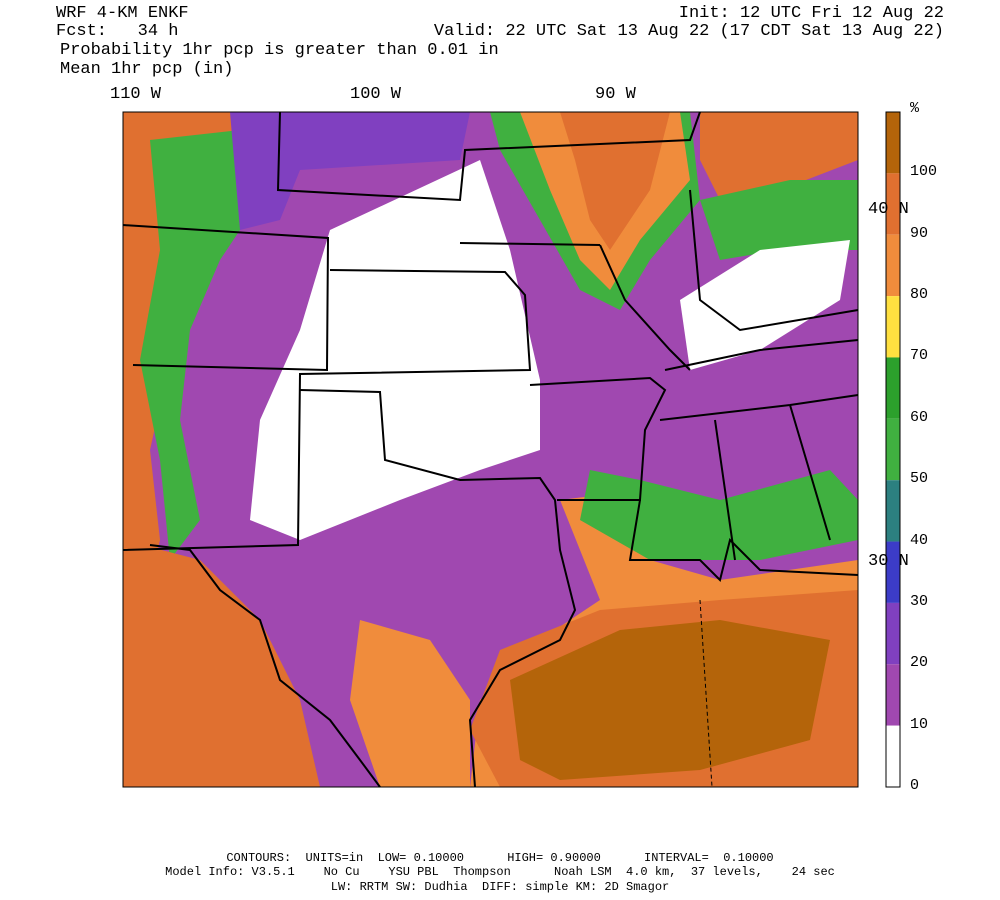  I want to click on colorbar, so click(893, 449).